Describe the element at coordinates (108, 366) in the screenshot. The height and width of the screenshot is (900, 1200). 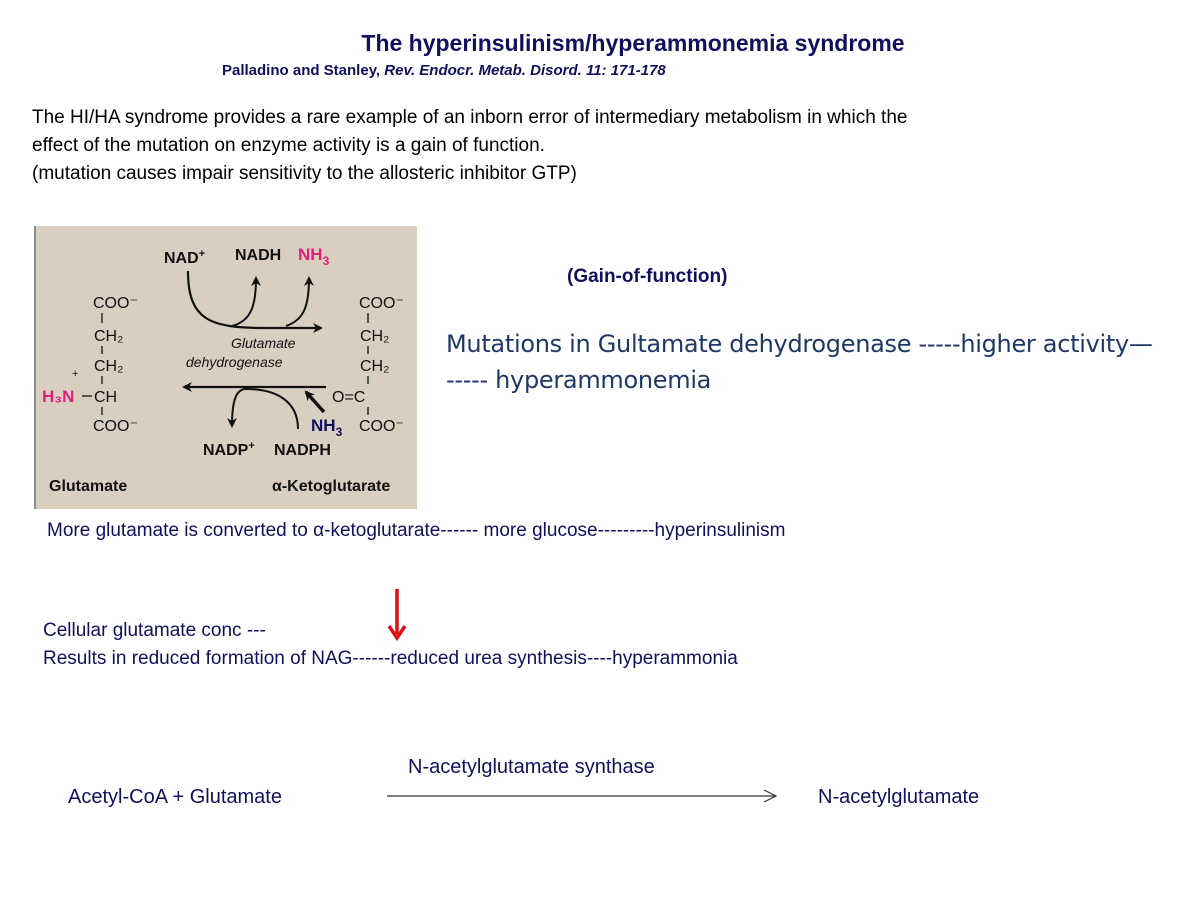
I see `left-ch2-b: CH₂` at that location.